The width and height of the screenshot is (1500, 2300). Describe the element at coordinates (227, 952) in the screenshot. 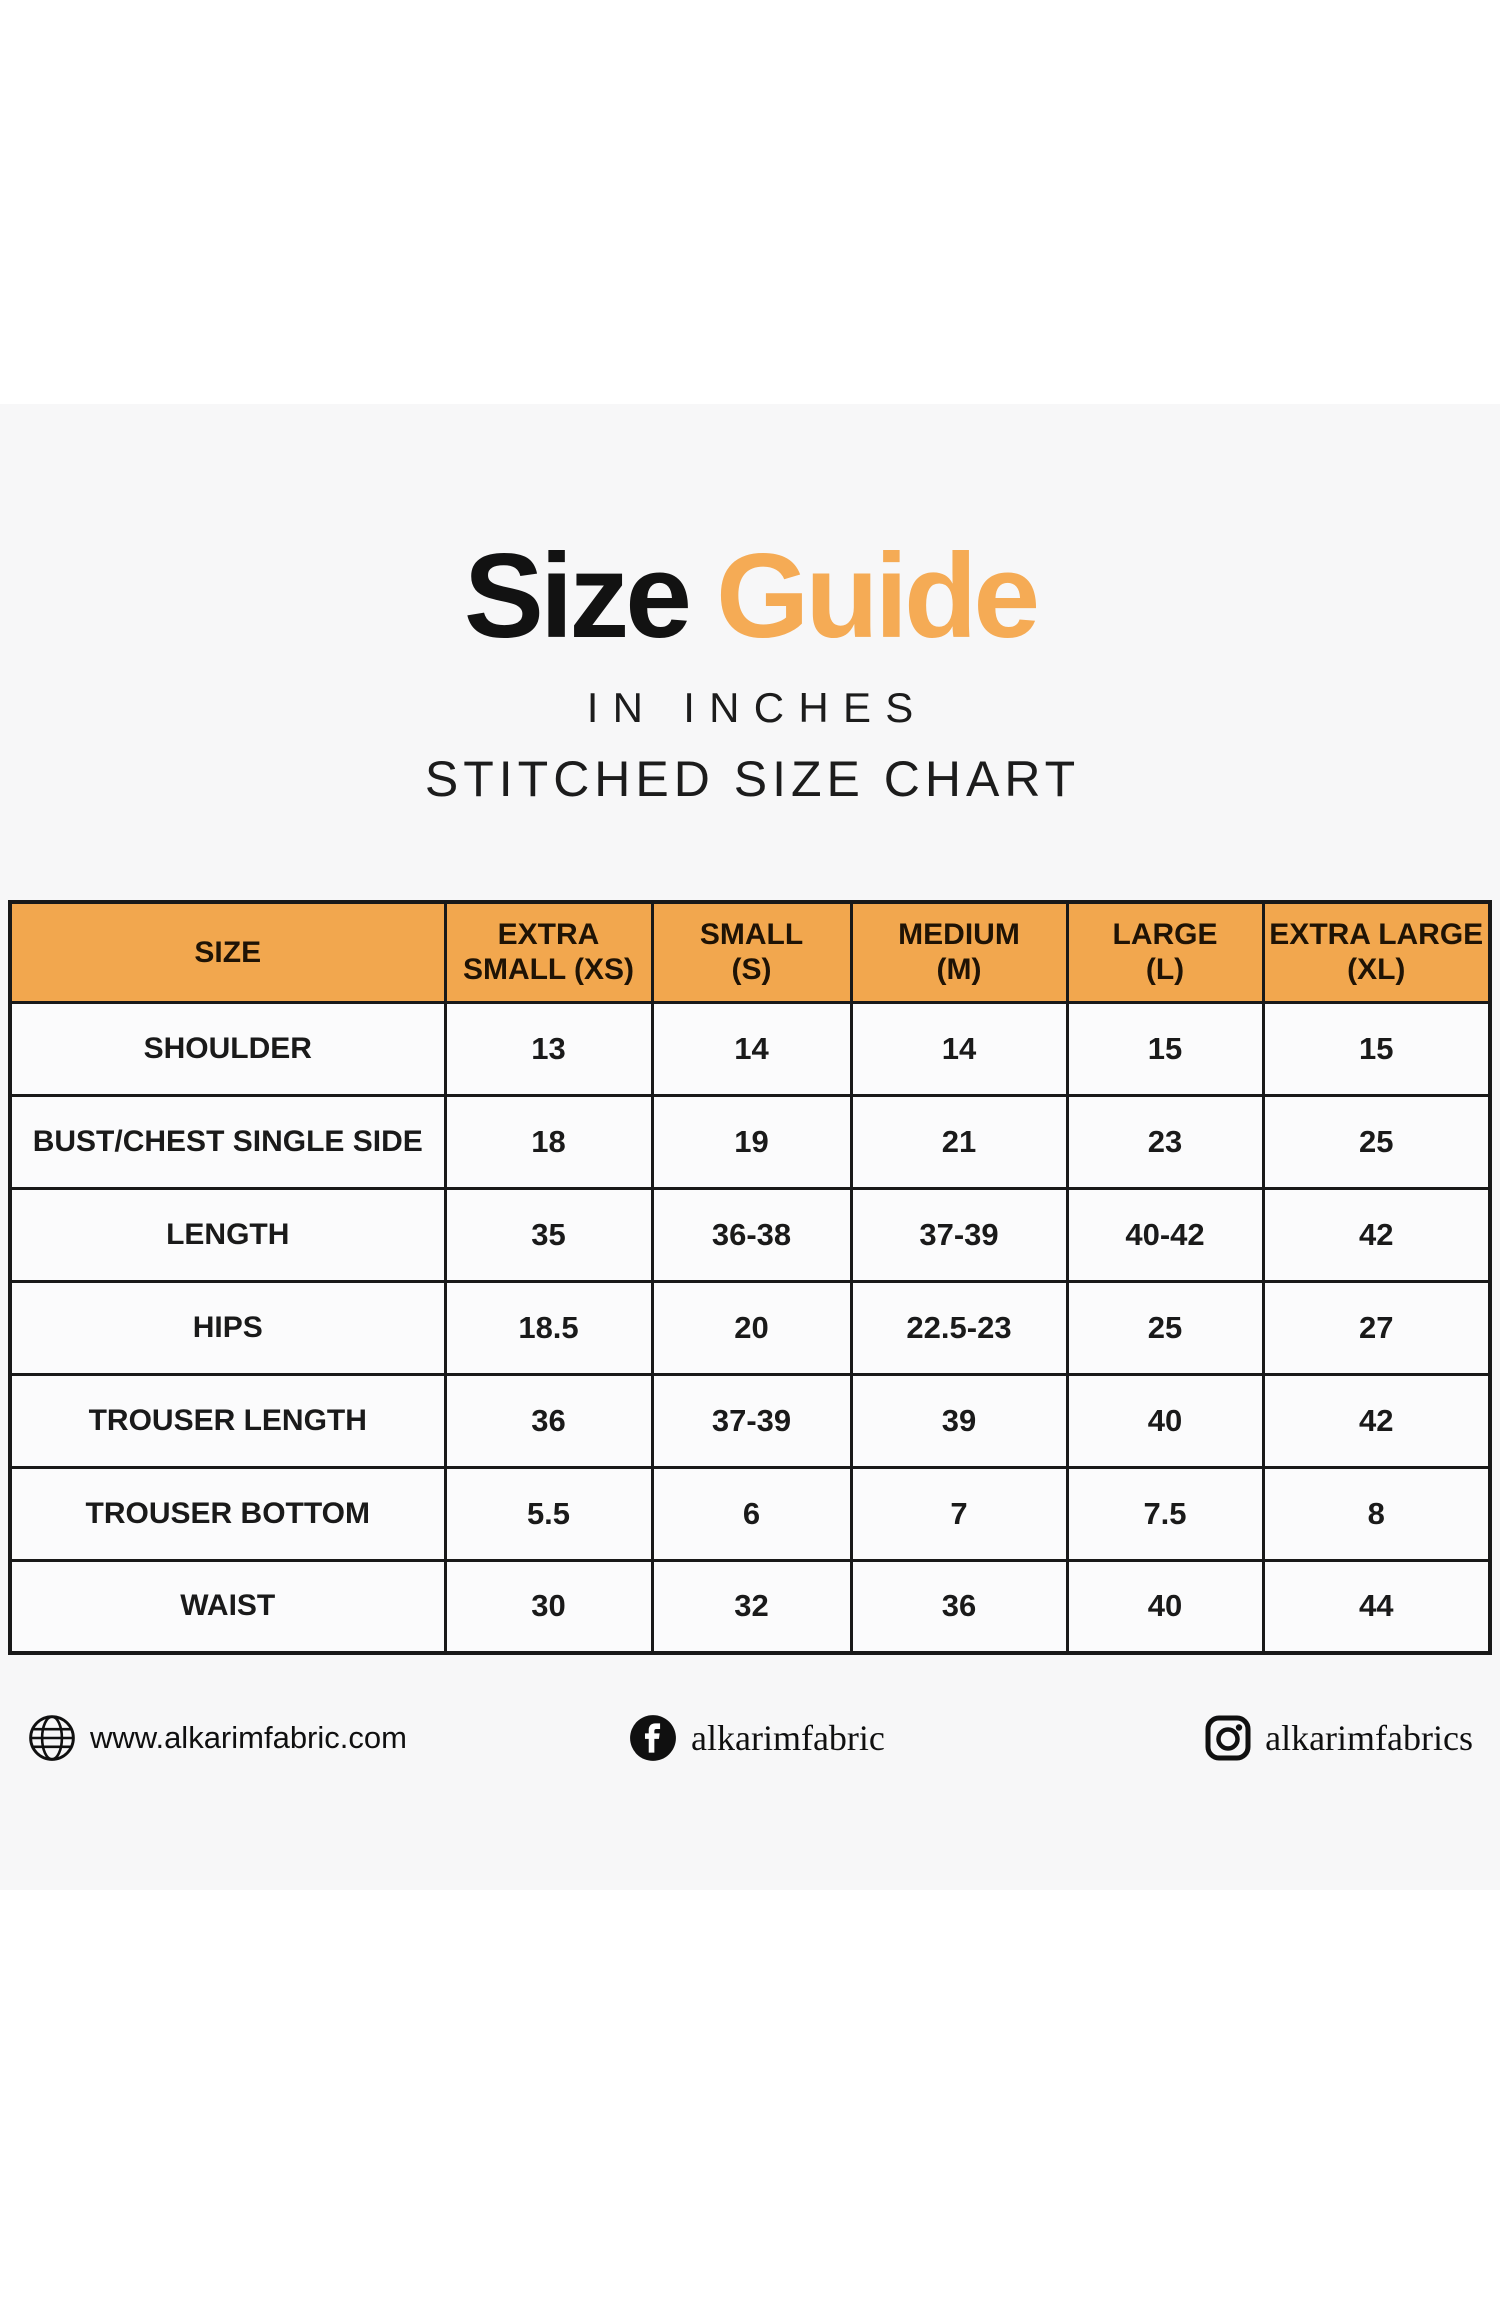

I see `column-header-size: SIZE` at that location.